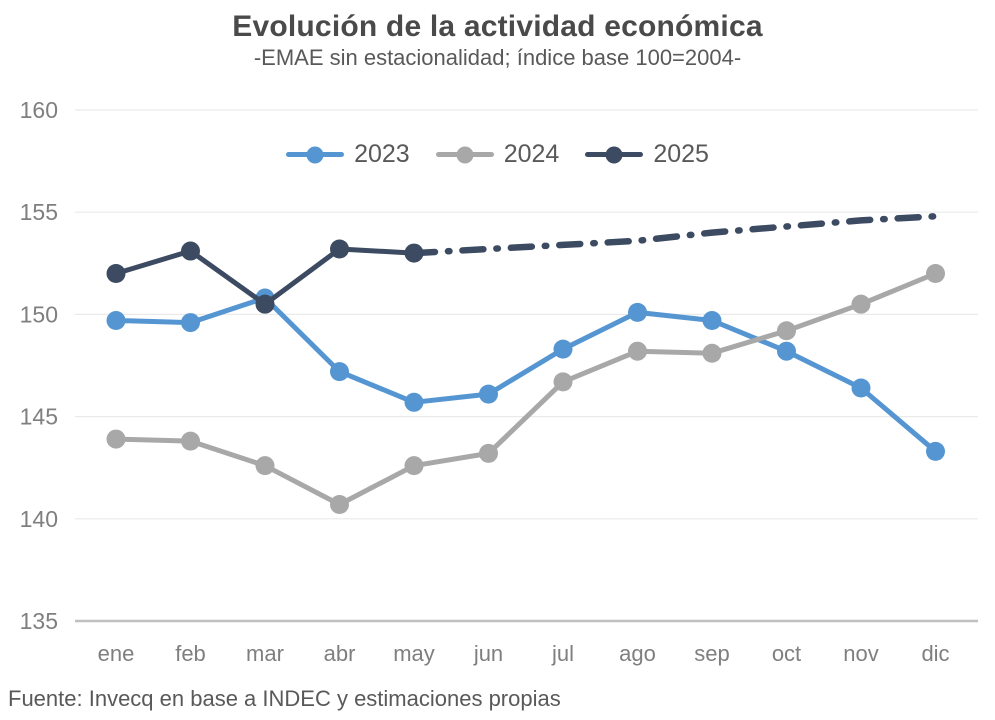  I want to click on x-tick-label: nov, so click(860, 653).